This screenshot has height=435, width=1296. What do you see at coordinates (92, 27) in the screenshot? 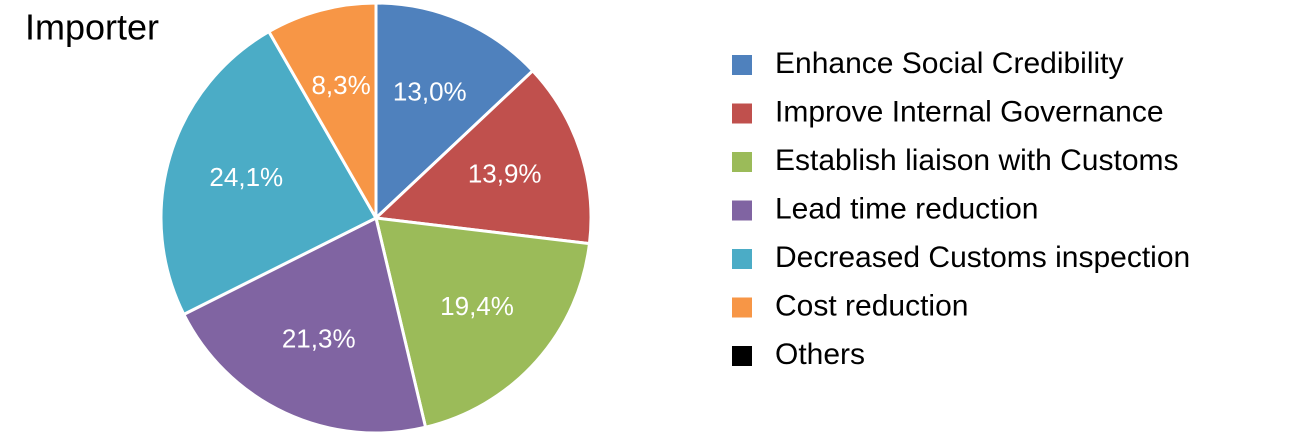
I see `chart-title: Importer` at bounding box center [92, 27].